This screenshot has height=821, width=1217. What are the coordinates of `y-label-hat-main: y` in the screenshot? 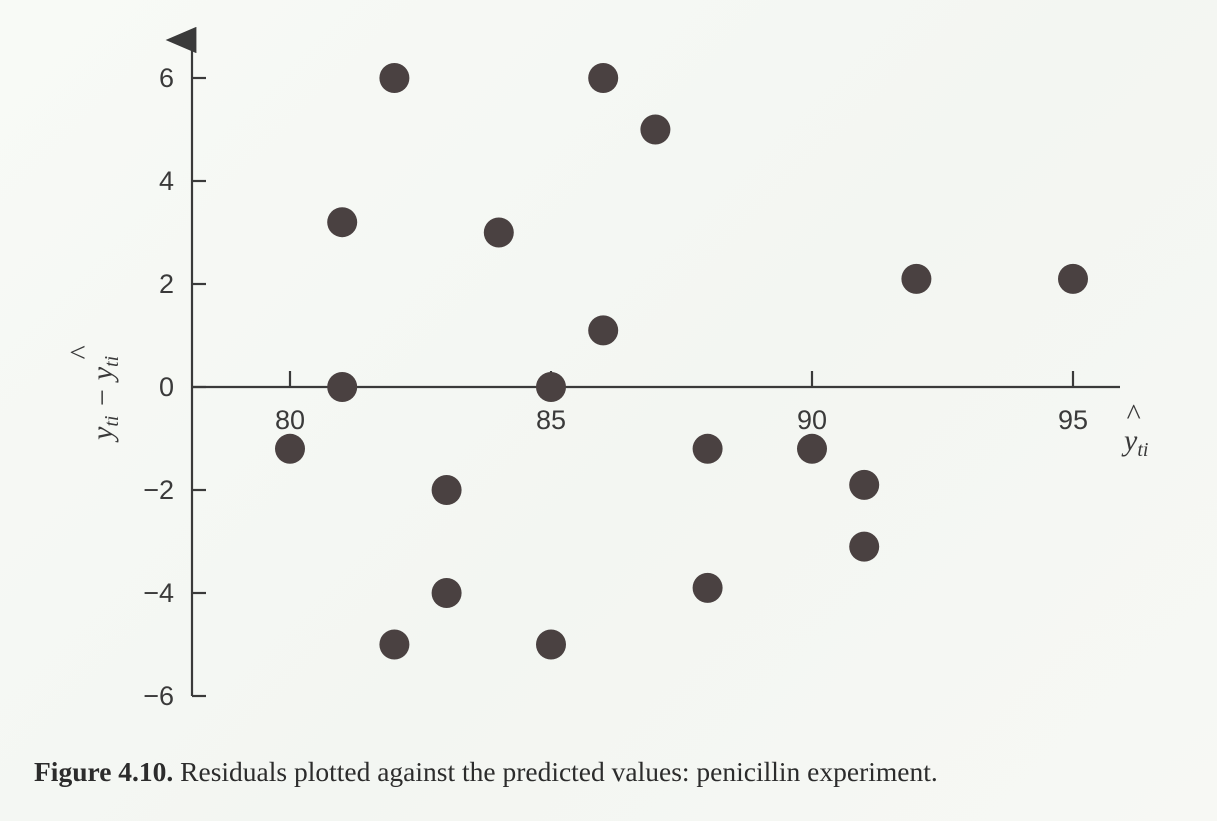 It's located at (102, 374).